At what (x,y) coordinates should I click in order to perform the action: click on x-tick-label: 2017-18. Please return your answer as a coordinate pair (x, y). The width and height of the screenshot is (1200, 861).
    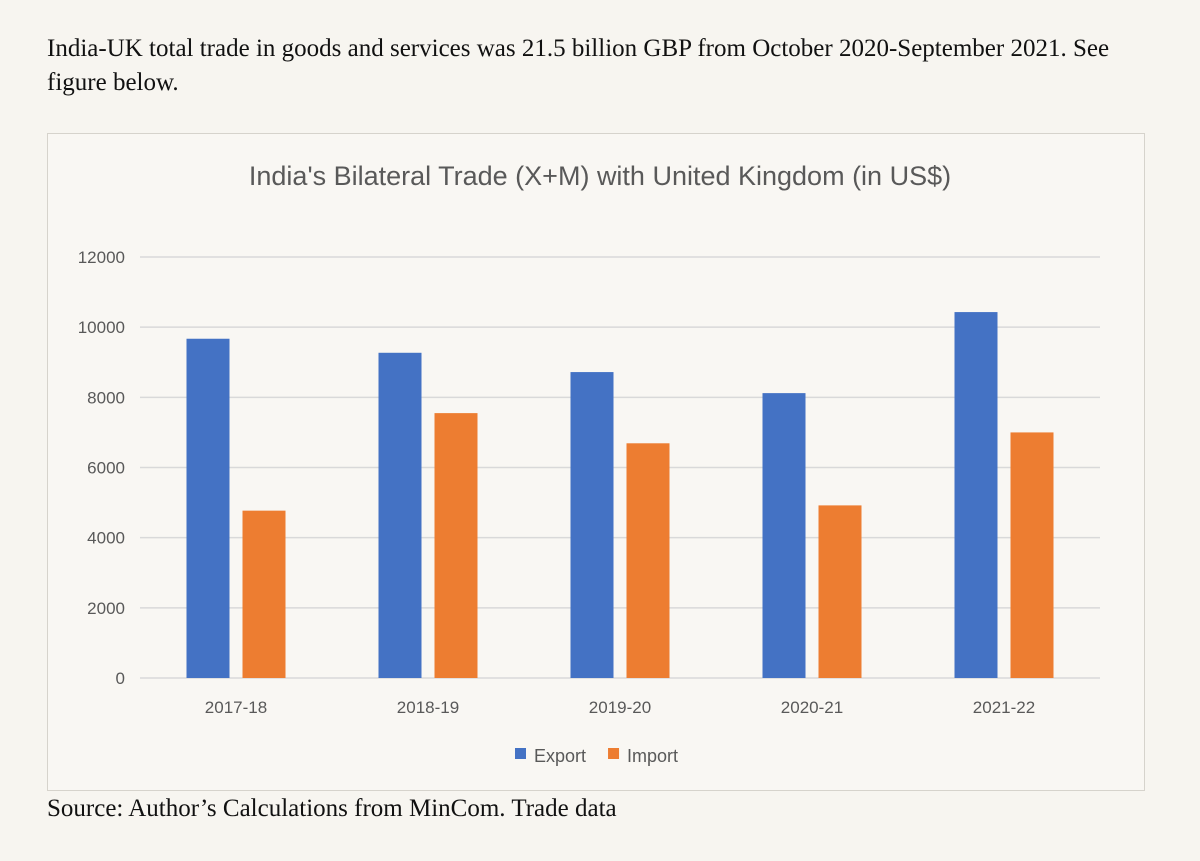
    Looking at the image, I should click on (236, 707).